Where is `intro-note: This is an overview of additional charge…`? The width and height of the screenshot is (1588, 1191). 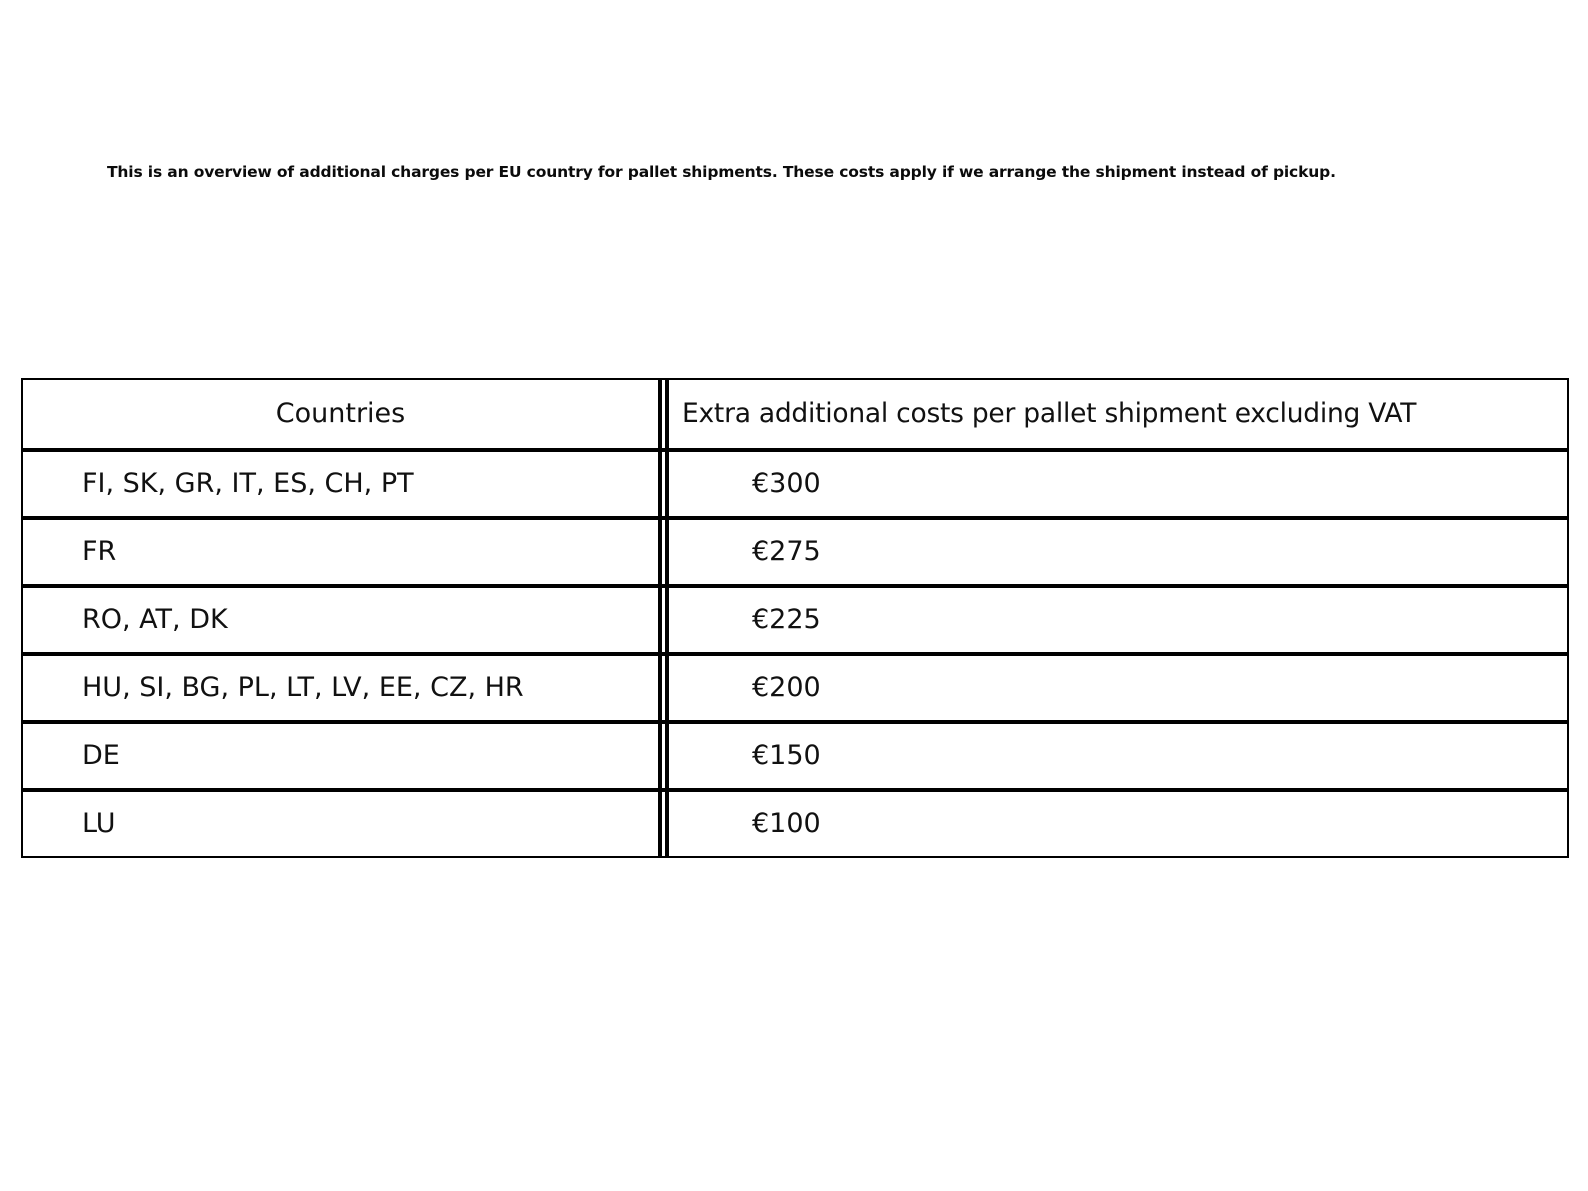 intro-note: This is an overview of additional charge… is located at coordinates (721, 172).